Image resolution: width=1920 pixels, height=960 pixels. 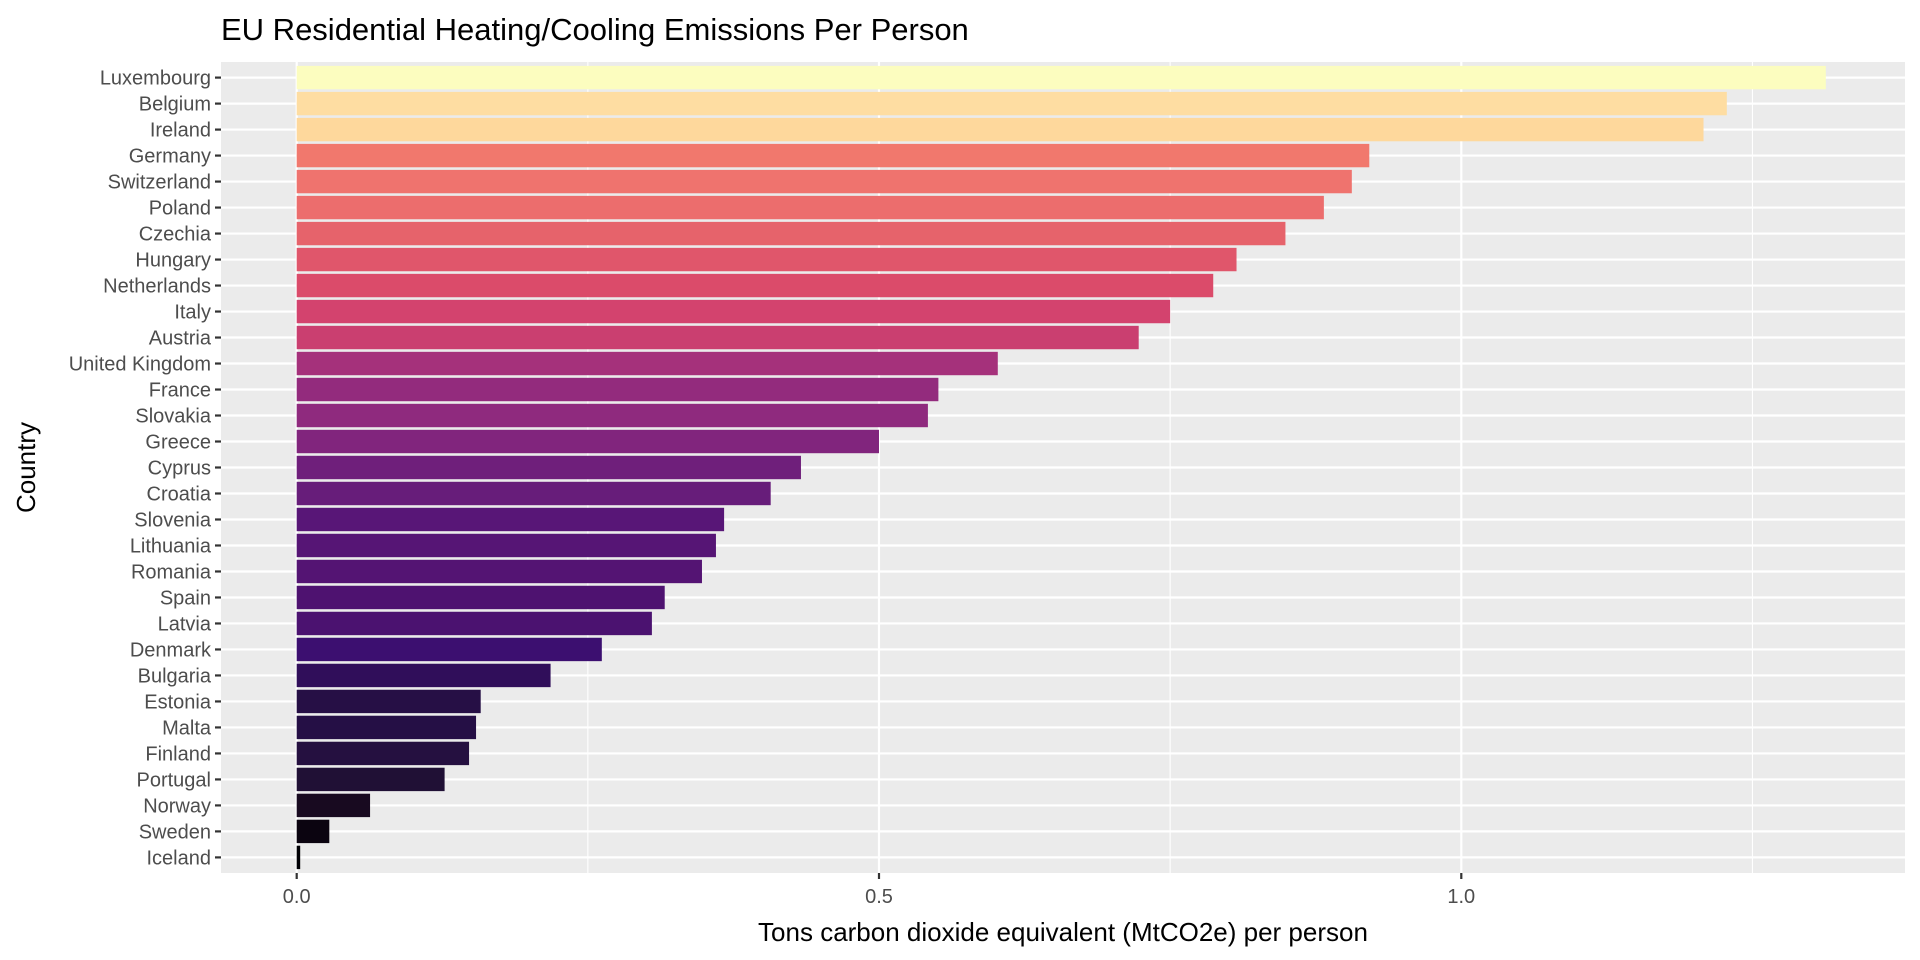 I want to click on bar-luxembourg, so click(x=1061, y=77).